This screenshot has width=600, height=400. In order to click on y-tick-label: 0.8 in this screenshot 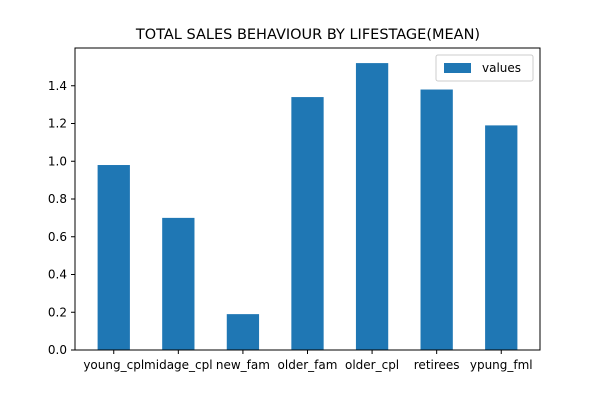, I will do `click(57, 199)`.